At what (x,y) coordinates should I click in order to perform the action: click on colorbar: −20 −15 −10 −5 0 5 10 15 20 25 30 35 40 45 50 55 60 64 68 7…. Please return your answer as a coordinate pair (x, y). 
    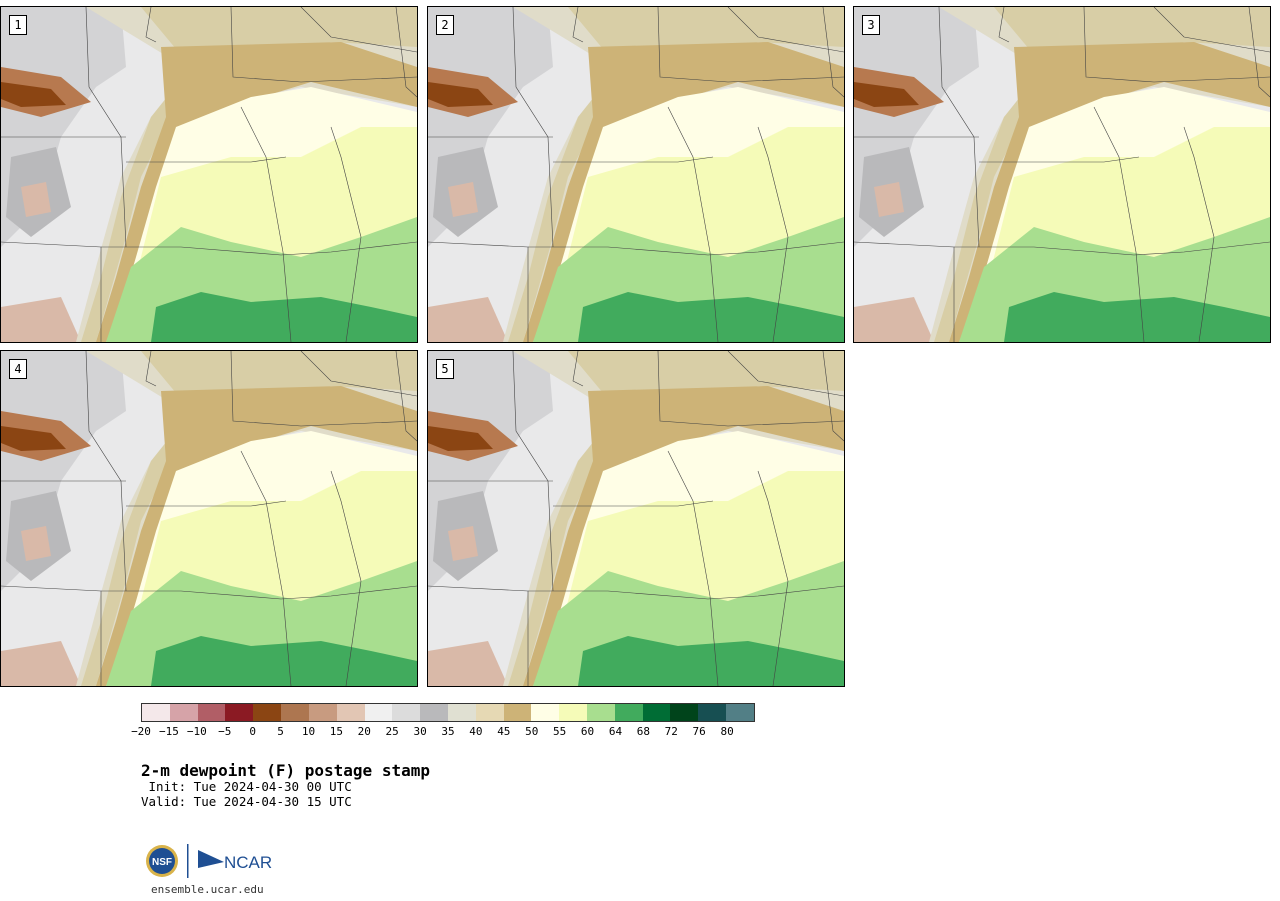
    Looking at the image, I should click on (443, 720).